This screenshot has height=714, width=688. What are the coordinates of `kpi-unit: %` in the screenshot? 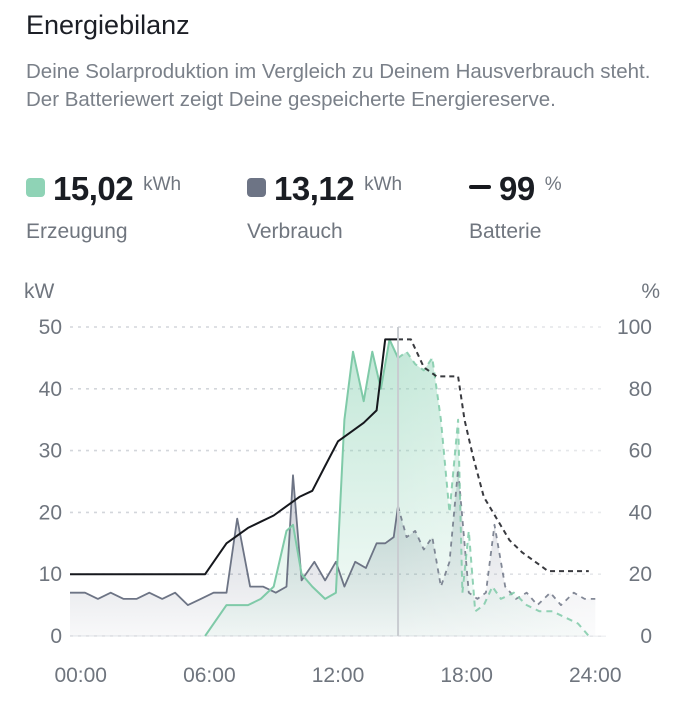 It's located at (553, 184).